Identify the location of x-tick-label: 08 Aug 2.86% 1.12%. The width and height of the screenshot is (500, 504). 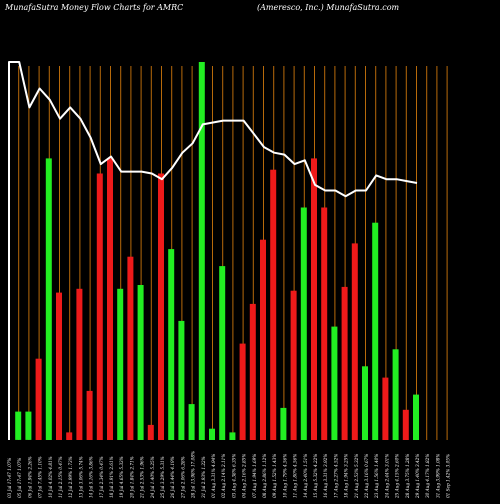
(264, 476).